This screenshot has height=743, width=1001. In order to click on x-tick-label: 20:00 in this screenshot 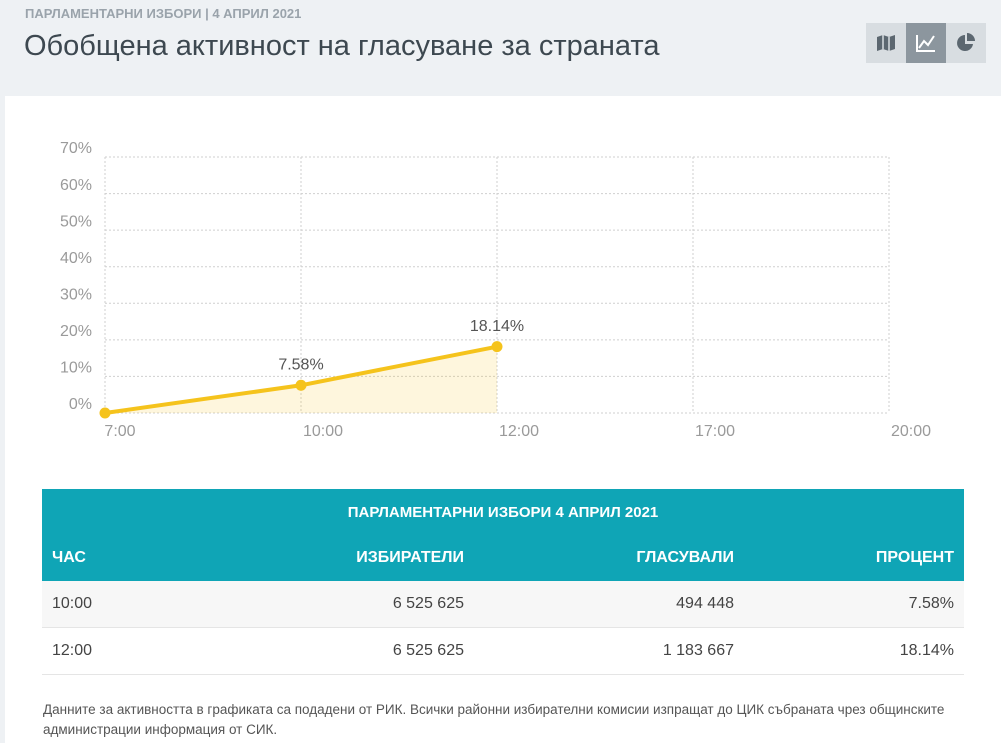, I will do `click(911, 431)`.